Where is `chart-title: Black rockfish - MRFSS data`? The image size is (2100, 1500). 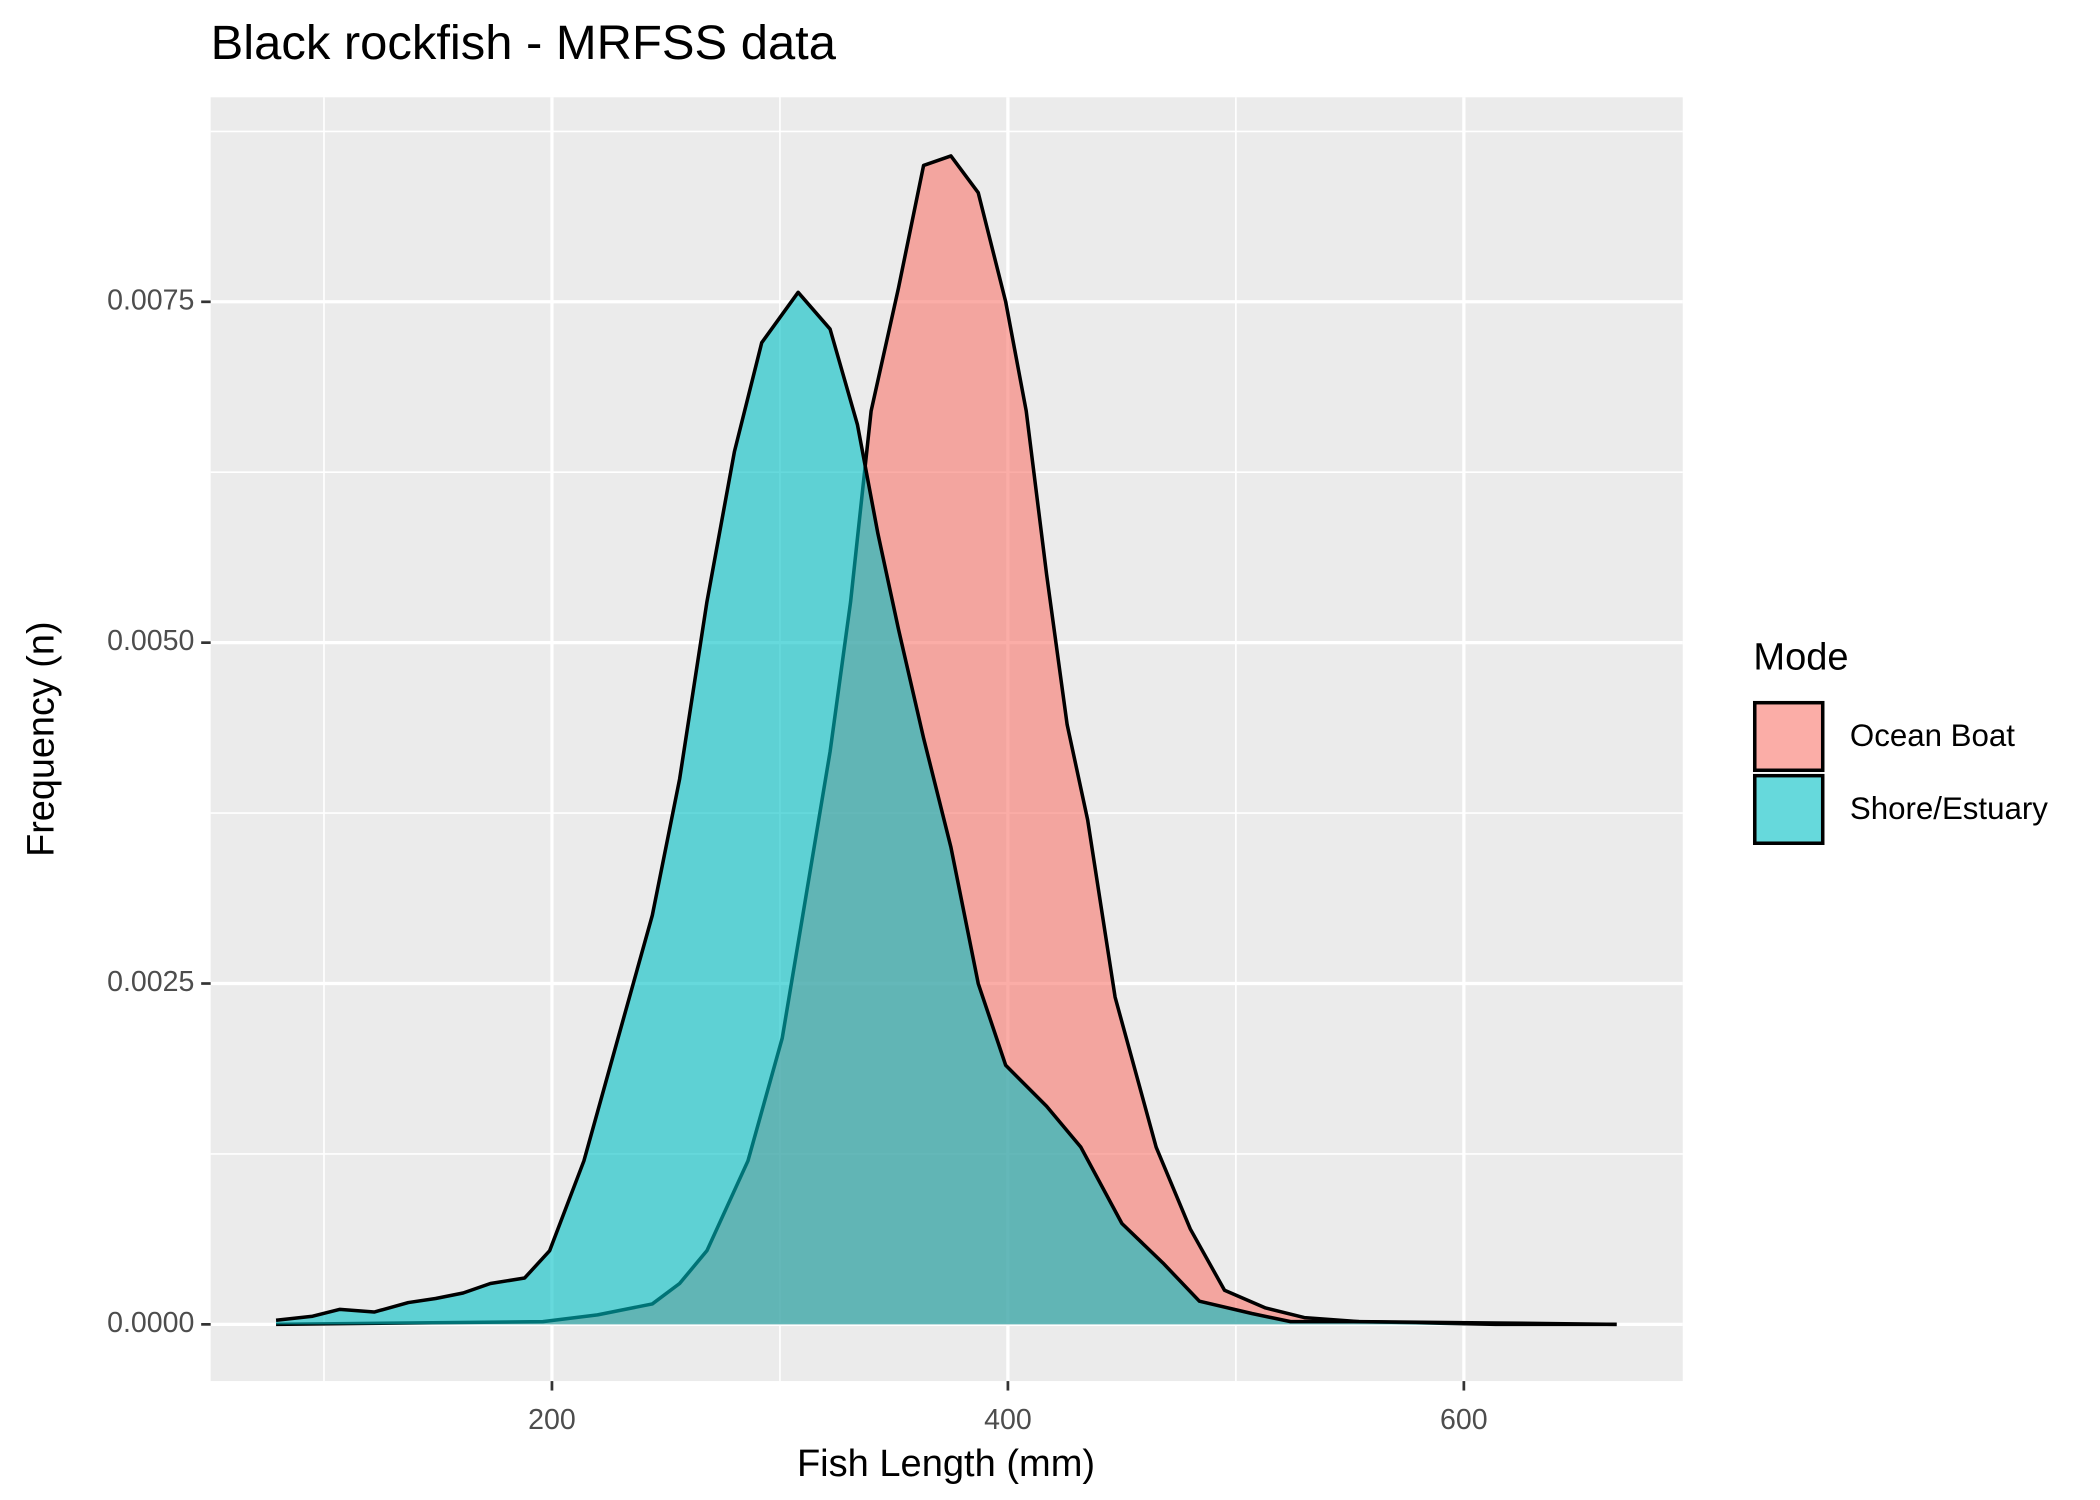
chart-title: Black rockfish - MRFSS data is located at coordinates (524, 43).